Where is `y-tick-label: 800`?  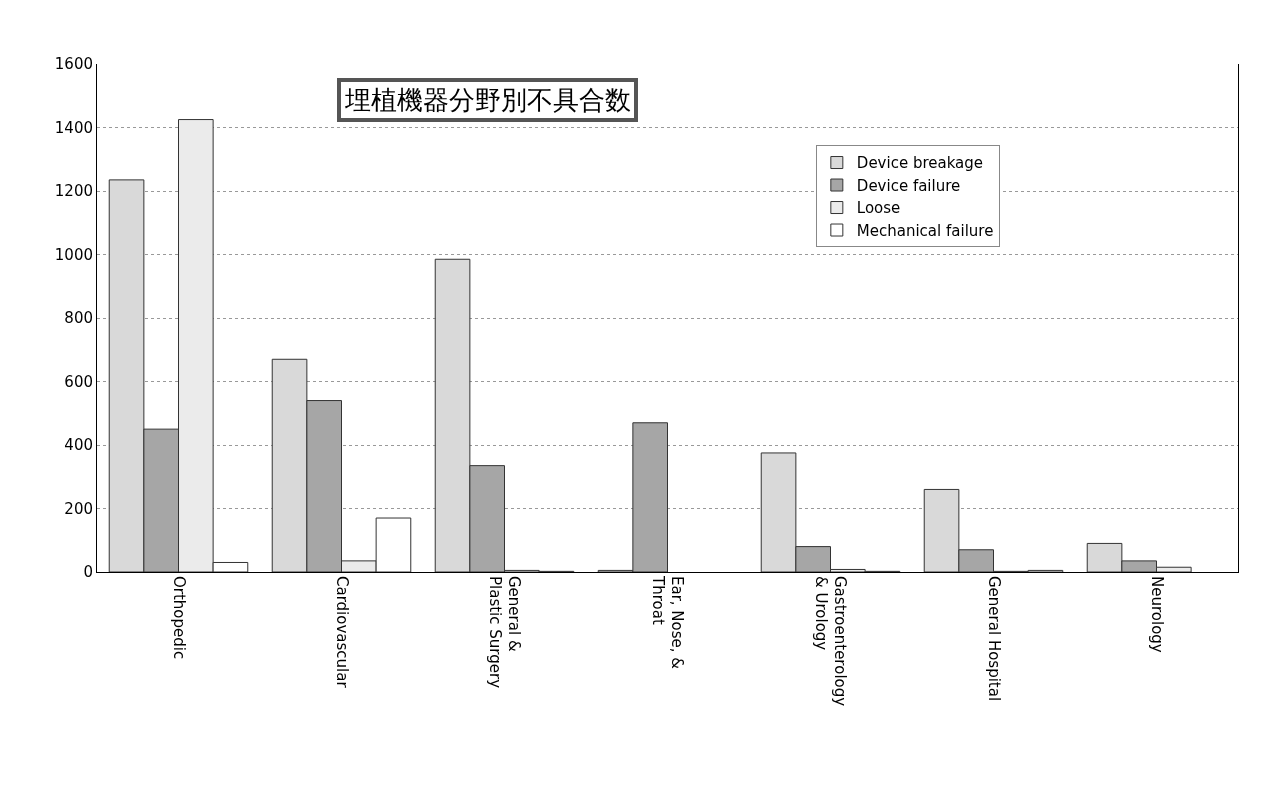 y-tick-label: 800 is located at coordinates (78, 318).